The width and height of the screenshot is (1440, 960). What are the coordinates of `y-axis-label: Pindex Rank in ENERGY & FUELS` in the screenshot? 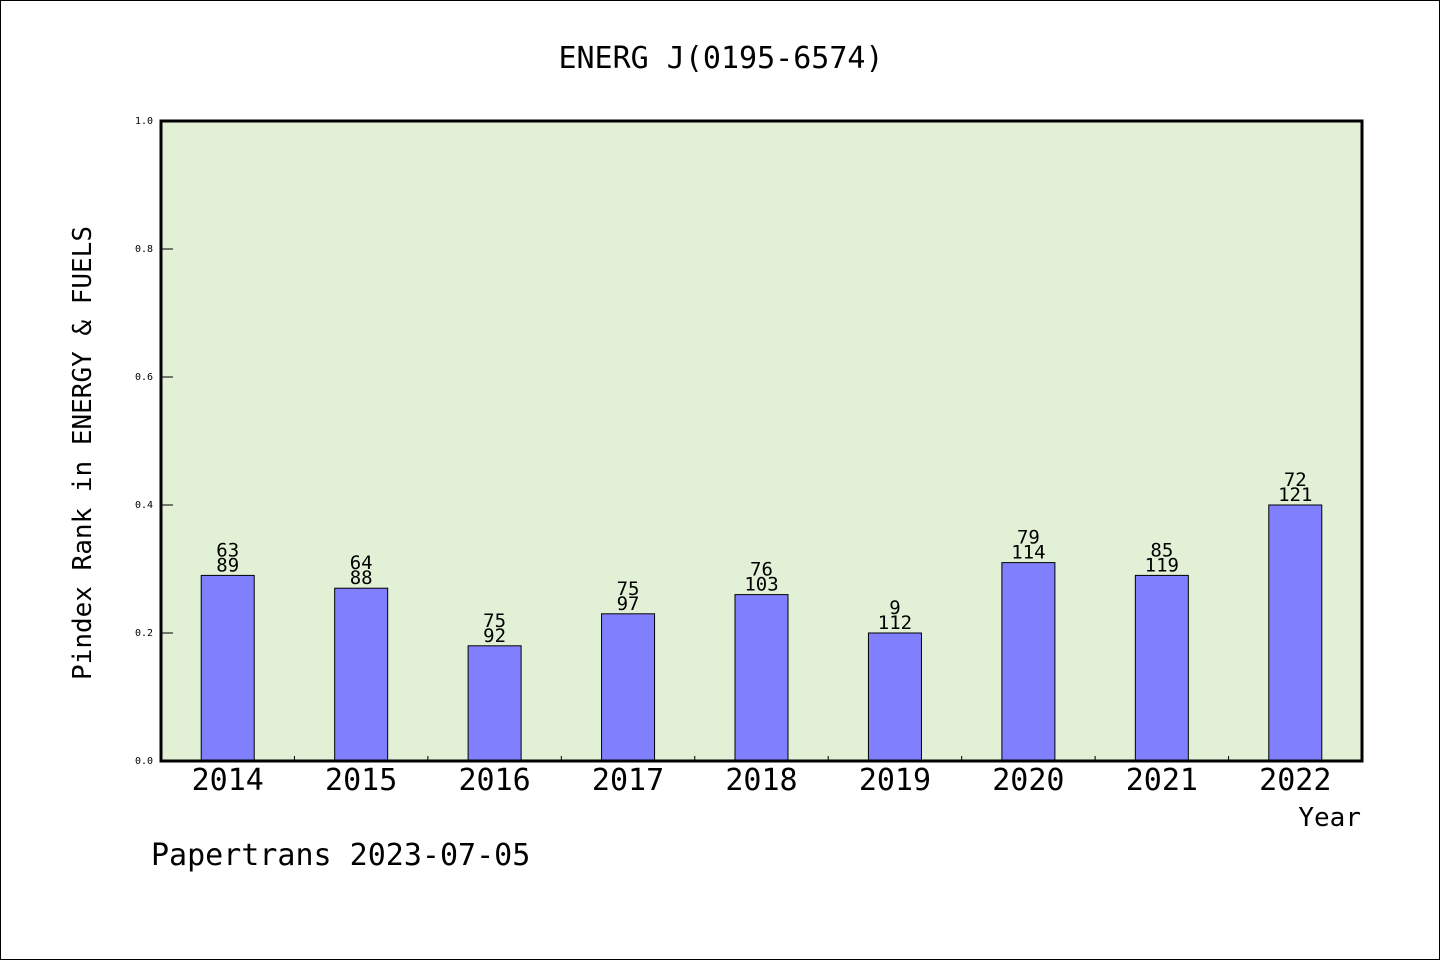 It's located at (83, 453).